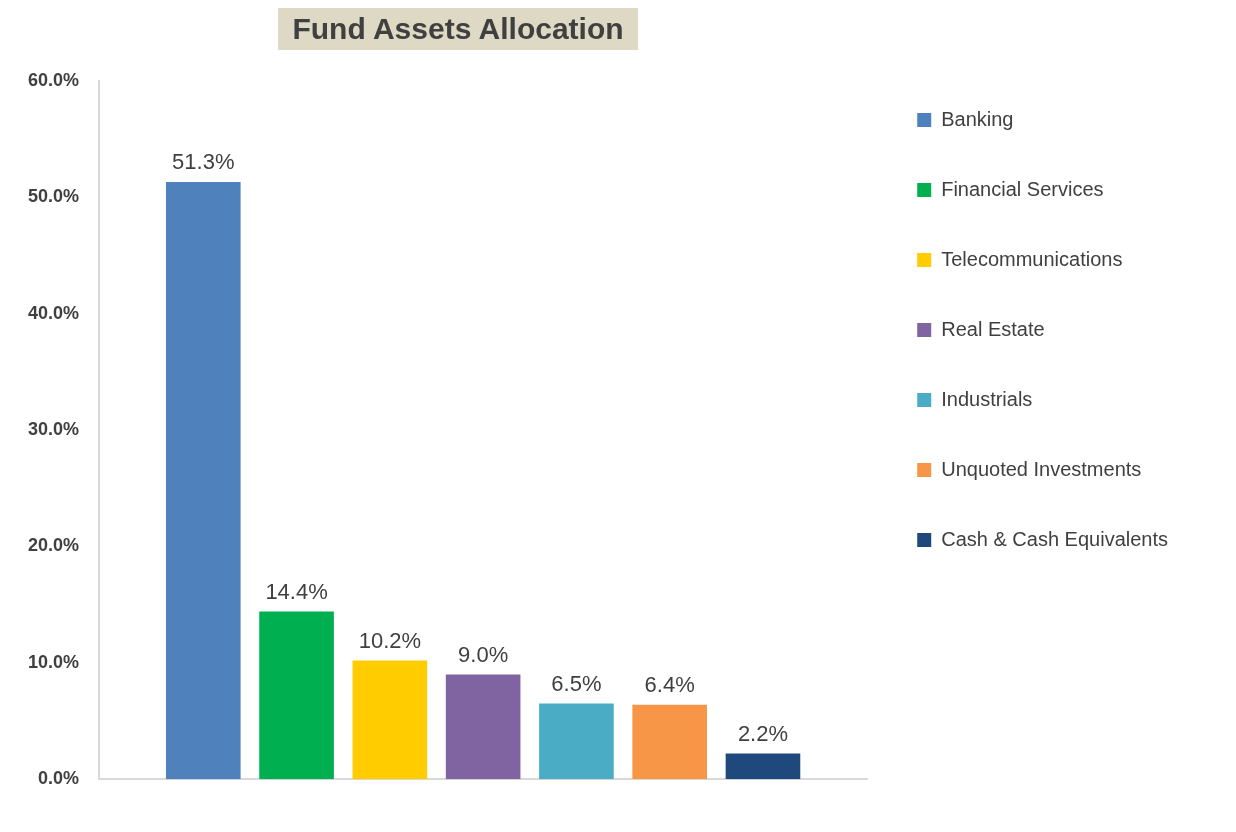 This screenshot has width=1236, height=832. Describe the element at coordinates (1022, 188) in the screenshot. I see `legend-label: Financial Services` at that location.